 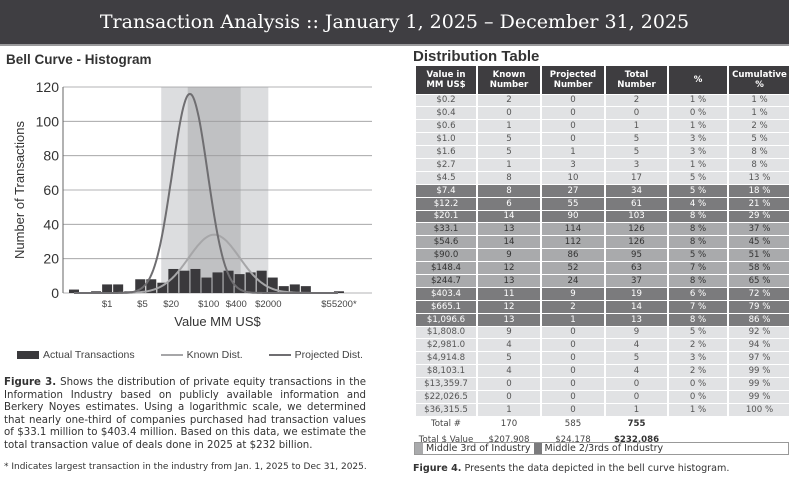 I want to click on middle-third-swatch, so click(x=419, y=448).